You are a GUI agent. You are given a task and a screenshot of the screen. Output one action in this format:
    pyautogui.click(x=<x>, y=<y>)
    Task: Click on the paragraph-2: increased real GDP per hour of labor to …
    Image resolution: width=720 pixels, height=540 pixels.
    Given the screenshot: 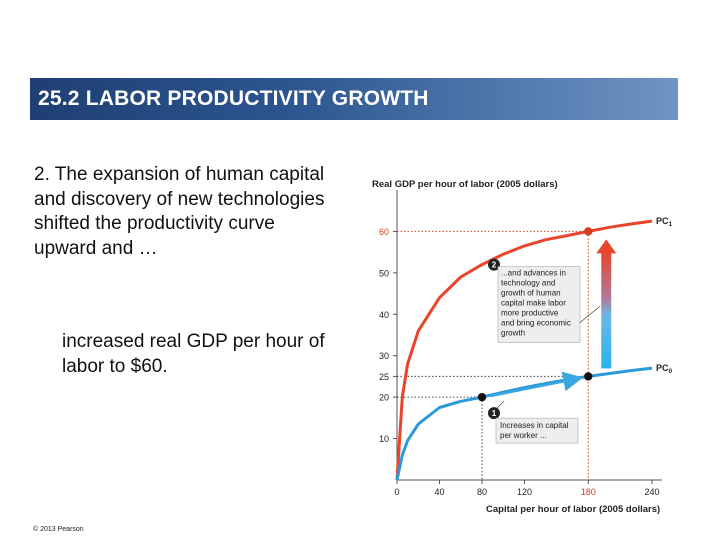 What is the action you would take?
    pyautogui.click(x=193, y=354)
    